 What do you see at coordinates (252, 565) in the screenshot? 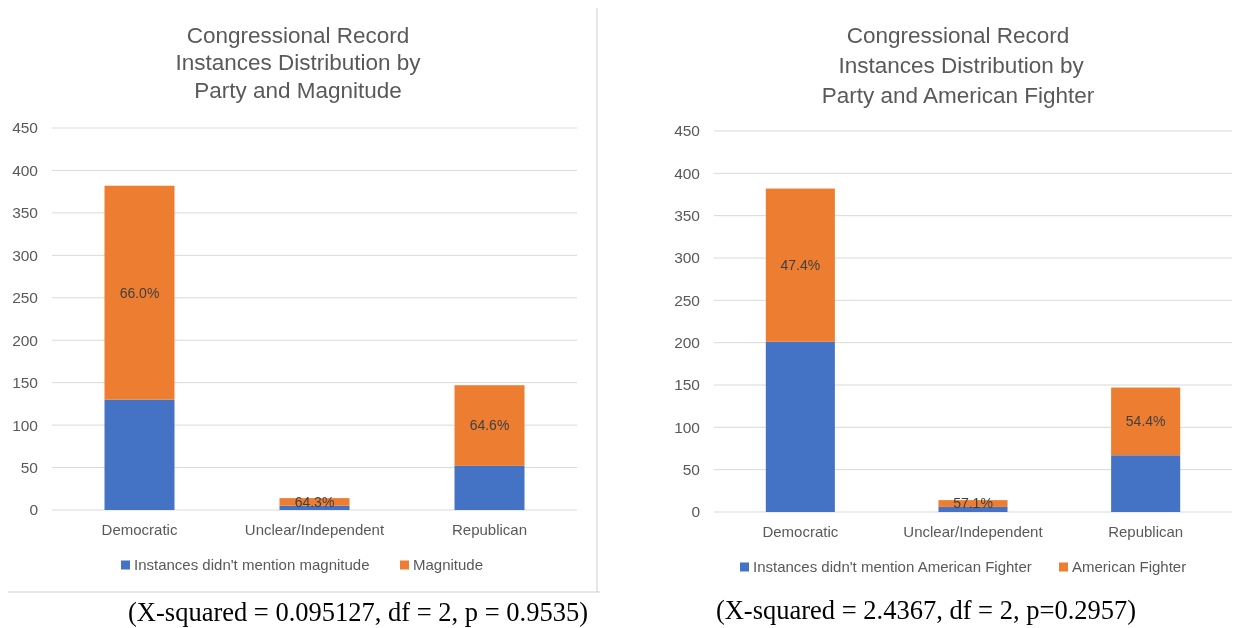
I see `legend-label: Instances didn't mention magnitude` at bounding box center [252, 565].